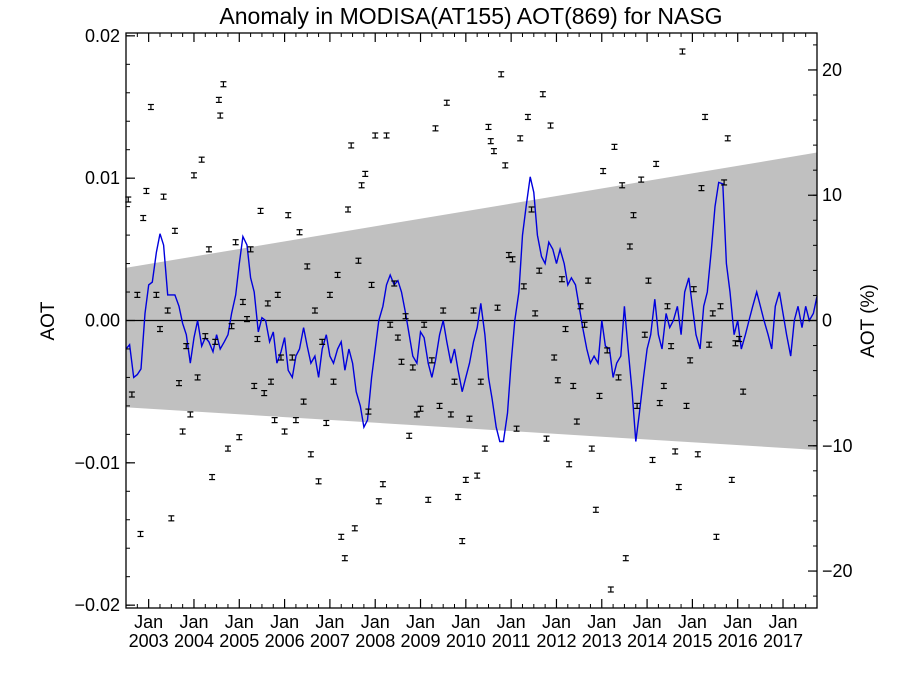  I want to click on right-tick-label: −10, so click(837, 446).